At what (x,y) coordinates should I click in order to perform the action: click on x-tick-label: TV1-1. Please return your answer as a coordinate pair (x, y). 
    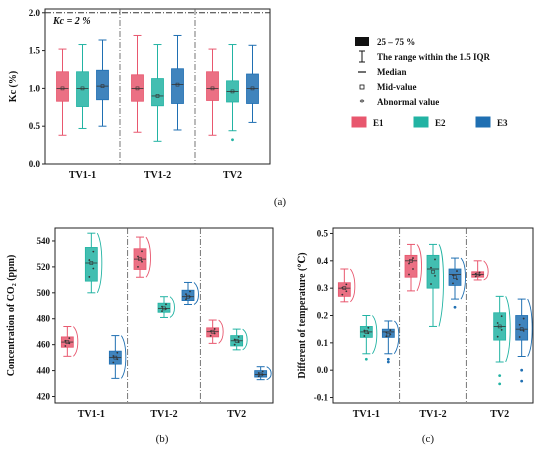
    Looking at the image, I should click on (82, 175).